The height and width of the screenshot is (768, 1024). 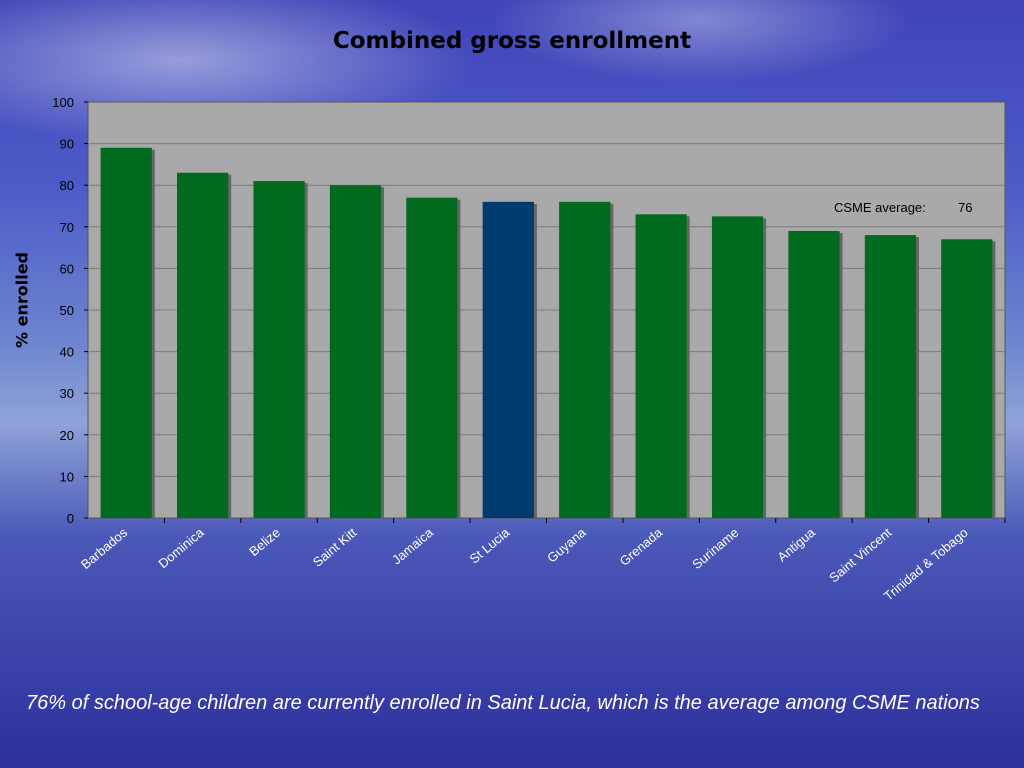 I want to click on csme-average-label: CSME average:, so click(x=880, y=207).